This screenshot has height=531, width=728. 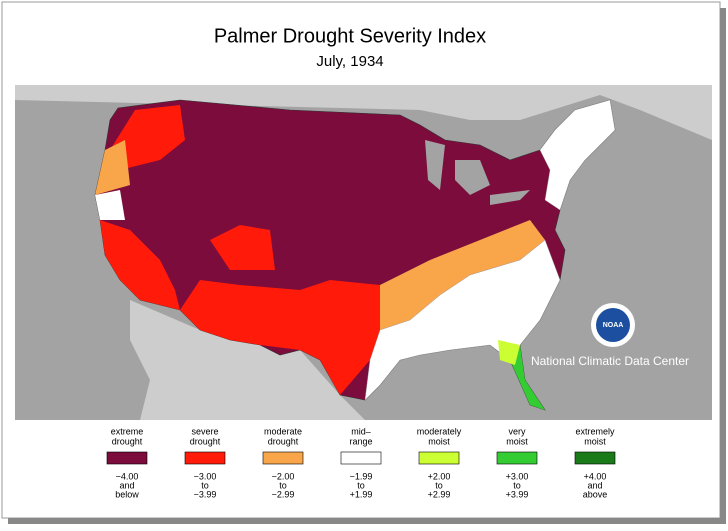 I want to click on legend-range: −1.99, so click(x=361, y=476).